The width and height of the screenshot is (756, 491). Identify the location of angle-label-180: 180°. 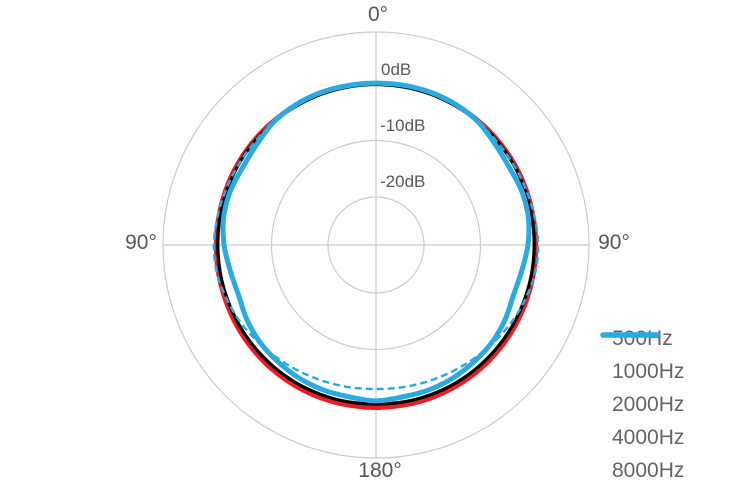
(380, 470).